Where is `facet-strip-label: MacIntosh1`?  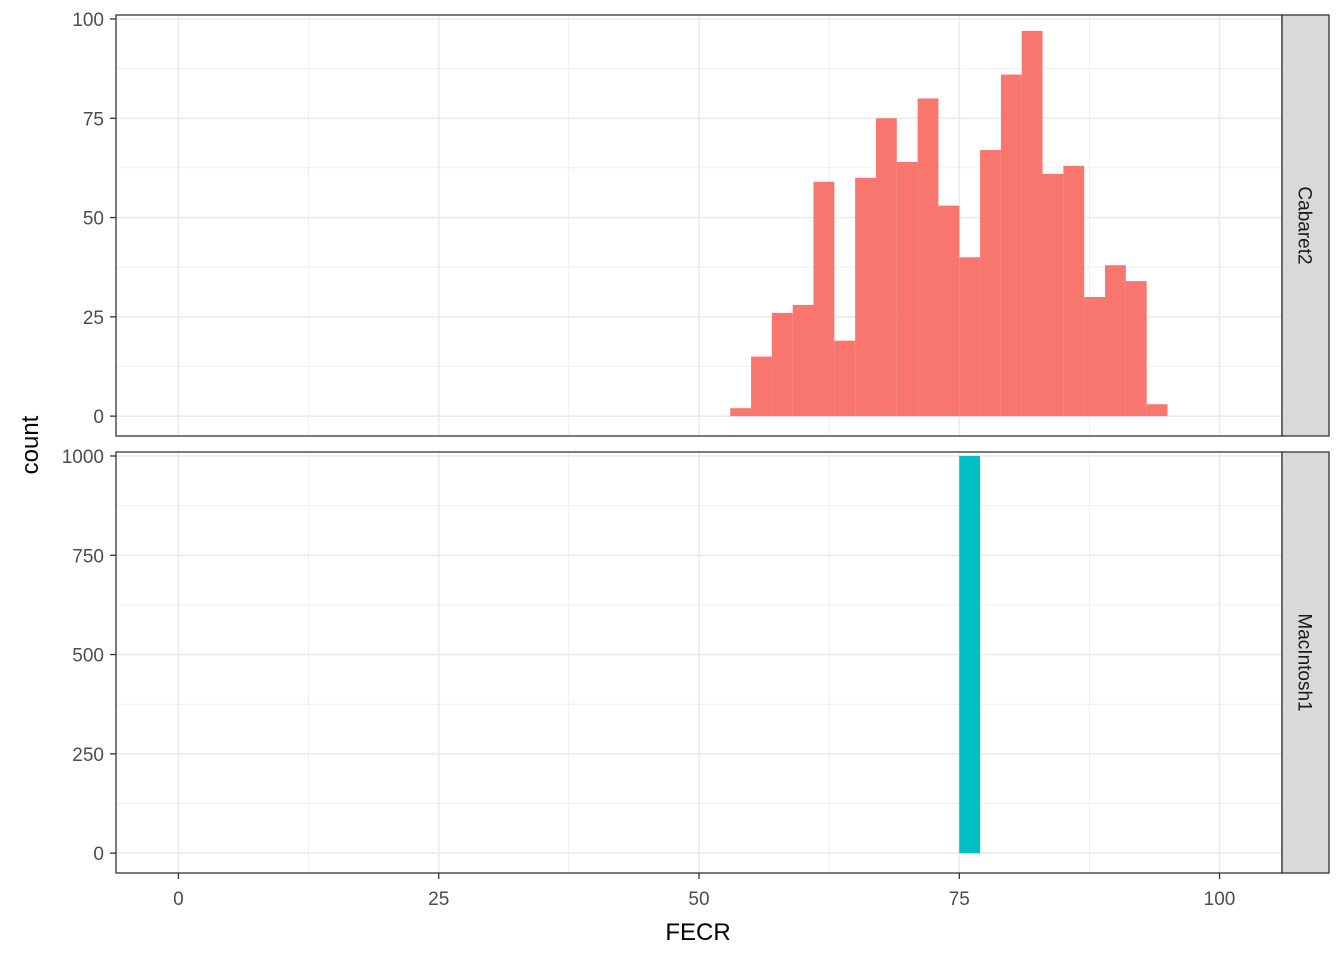 facet-strip-label: MacIntosh1 is located at coordinates (1304, 662).